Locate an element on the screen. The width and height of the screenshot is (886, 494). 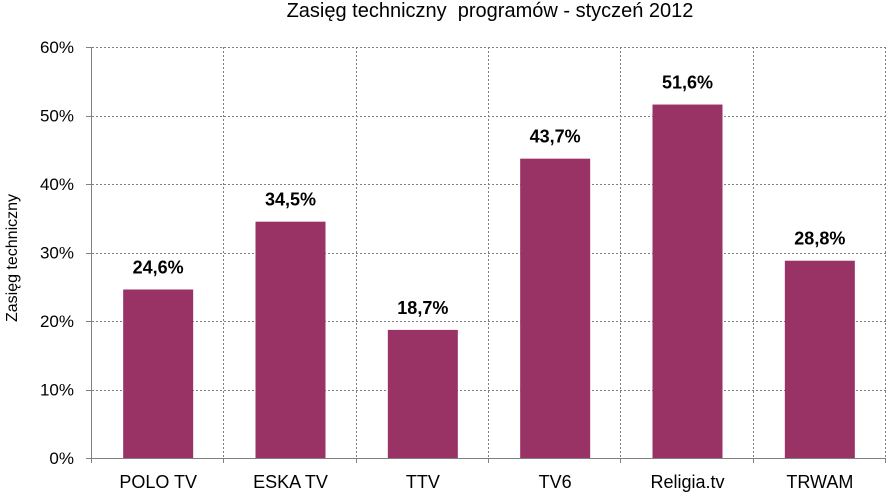
y-tick-label: 40% is located at coordinates (57, 184).